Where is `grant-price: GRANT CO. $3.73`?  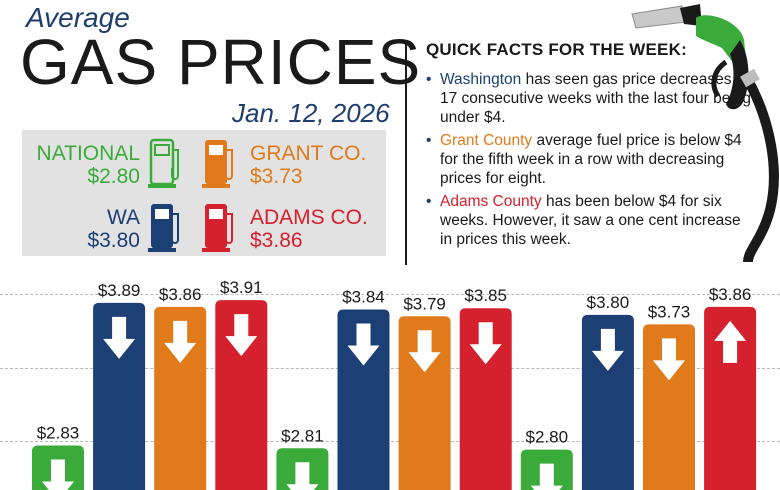 grant-price: GRANT CO. $3.73 is located at coordinates (308, 165).